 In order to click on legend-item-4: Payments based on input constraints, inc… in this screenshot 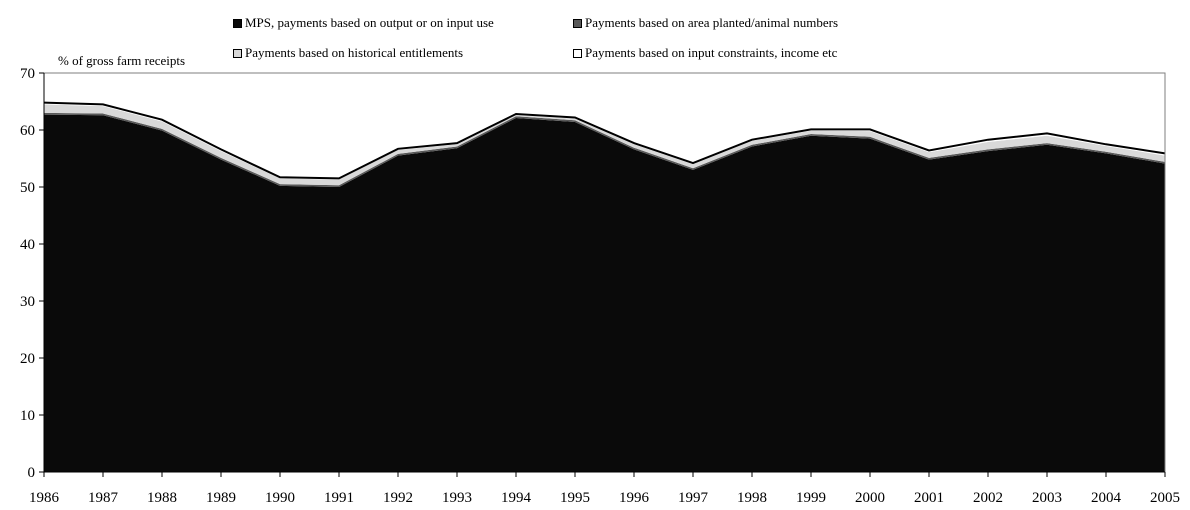, I will do `click(705, 53)`.